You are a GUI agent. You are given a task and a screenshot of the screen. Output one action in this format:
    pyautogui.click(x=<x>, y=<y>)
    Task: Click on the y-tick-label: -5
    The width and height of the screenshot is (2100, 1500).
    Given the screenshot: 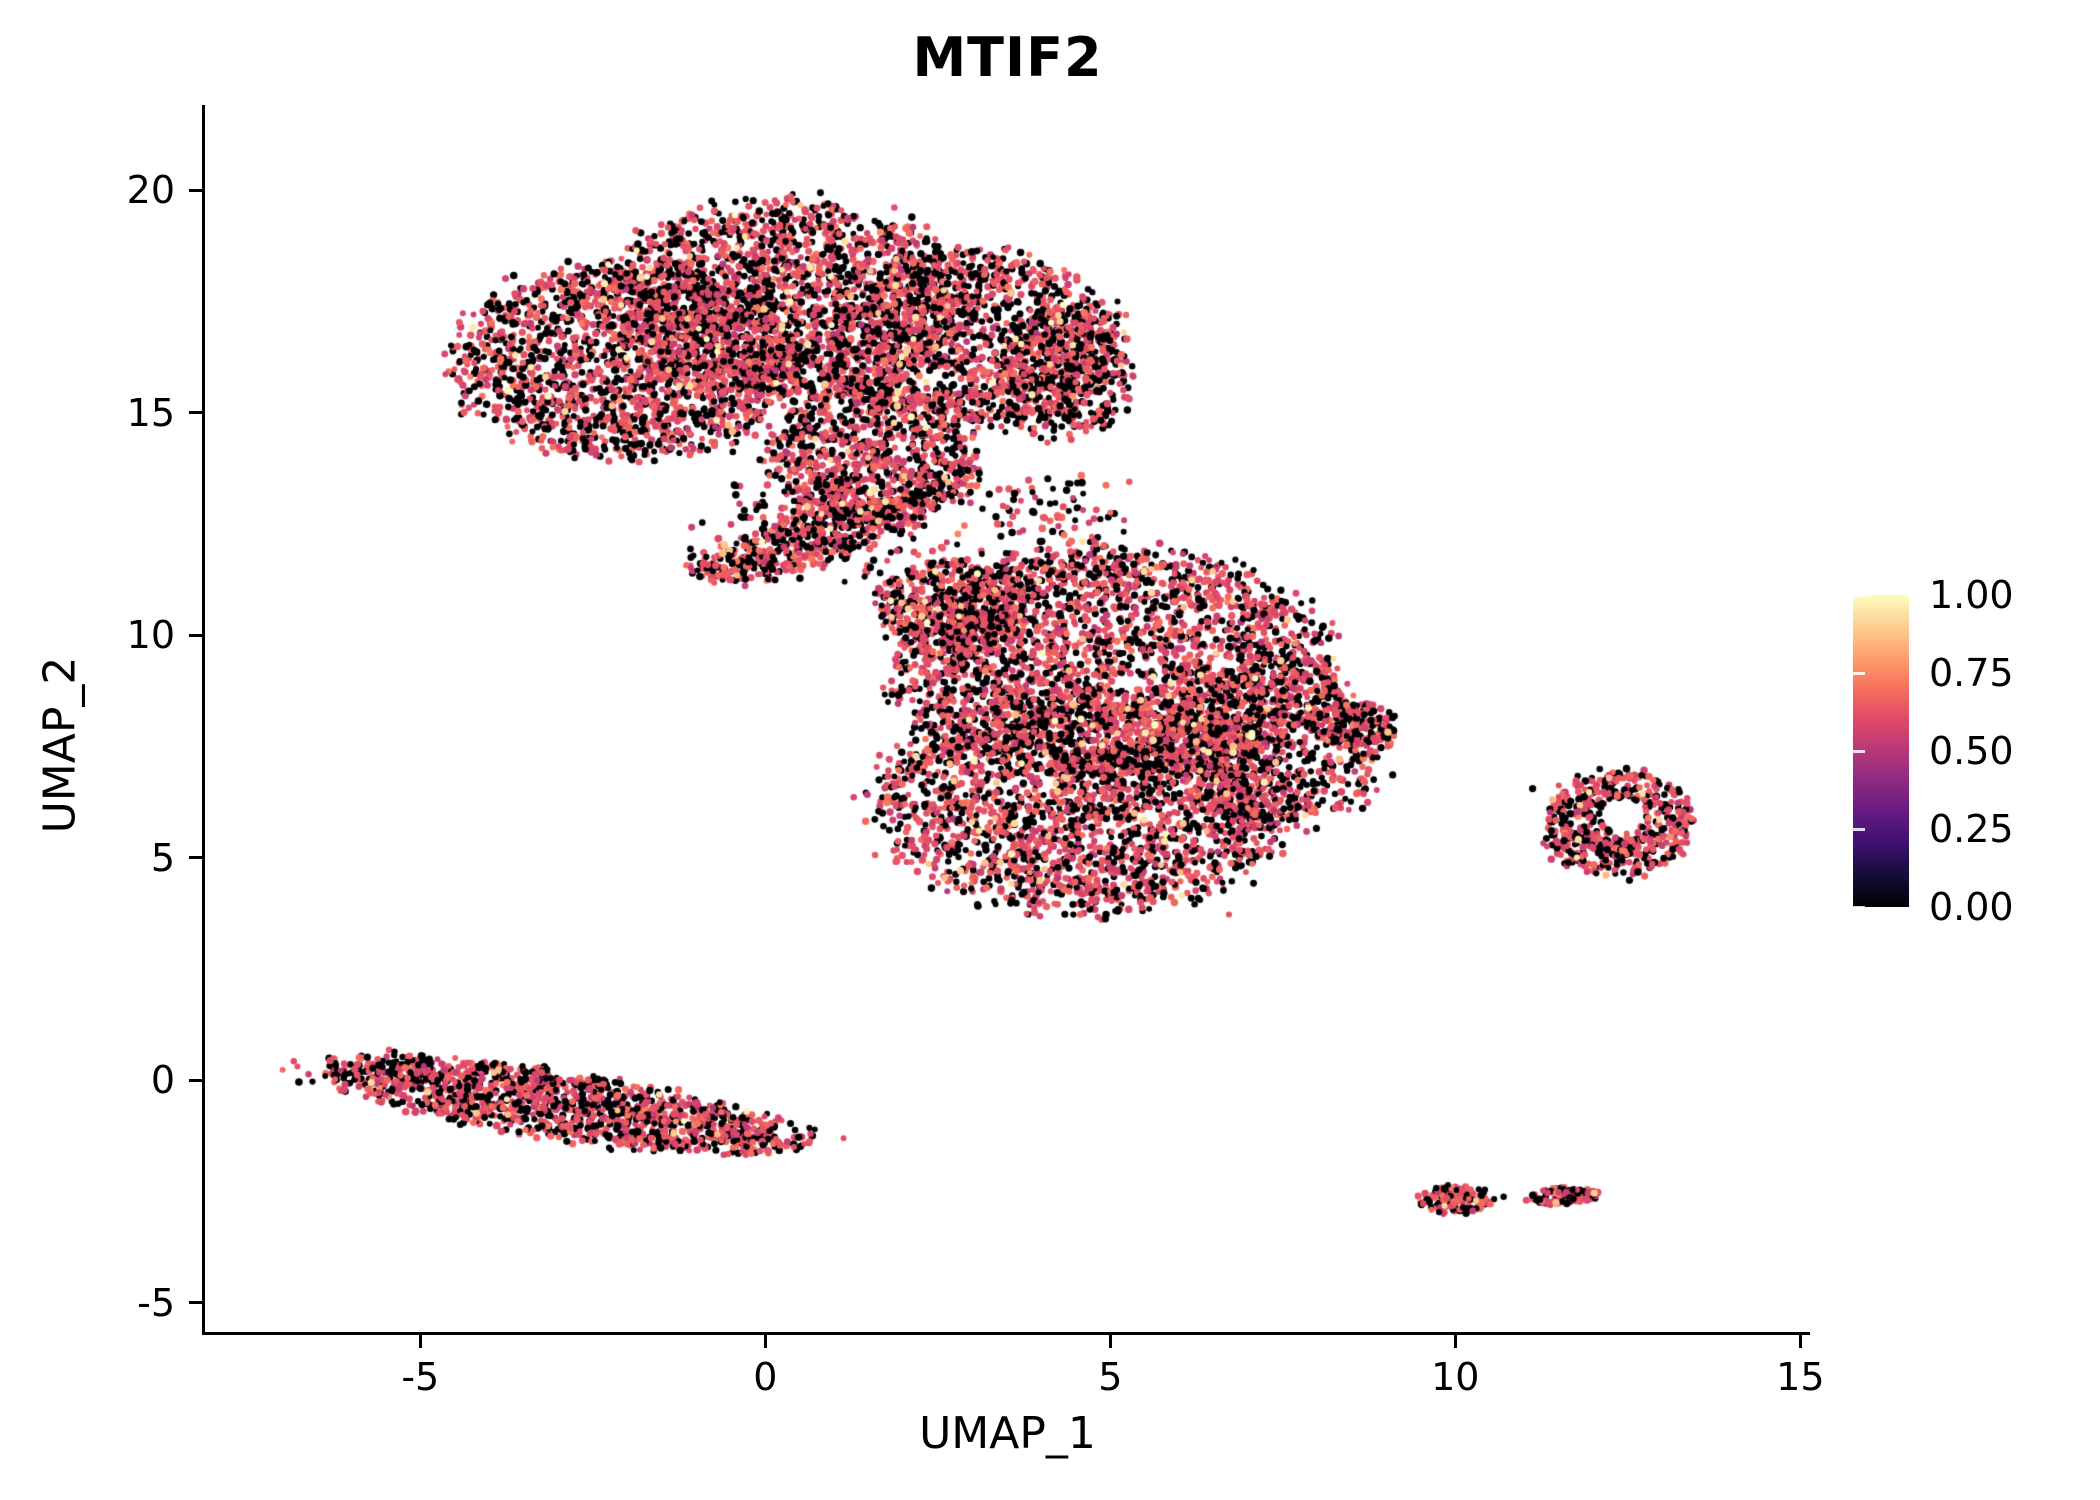 What is the action you would take?
    pyautogui.click(x=156, y=1302)
    